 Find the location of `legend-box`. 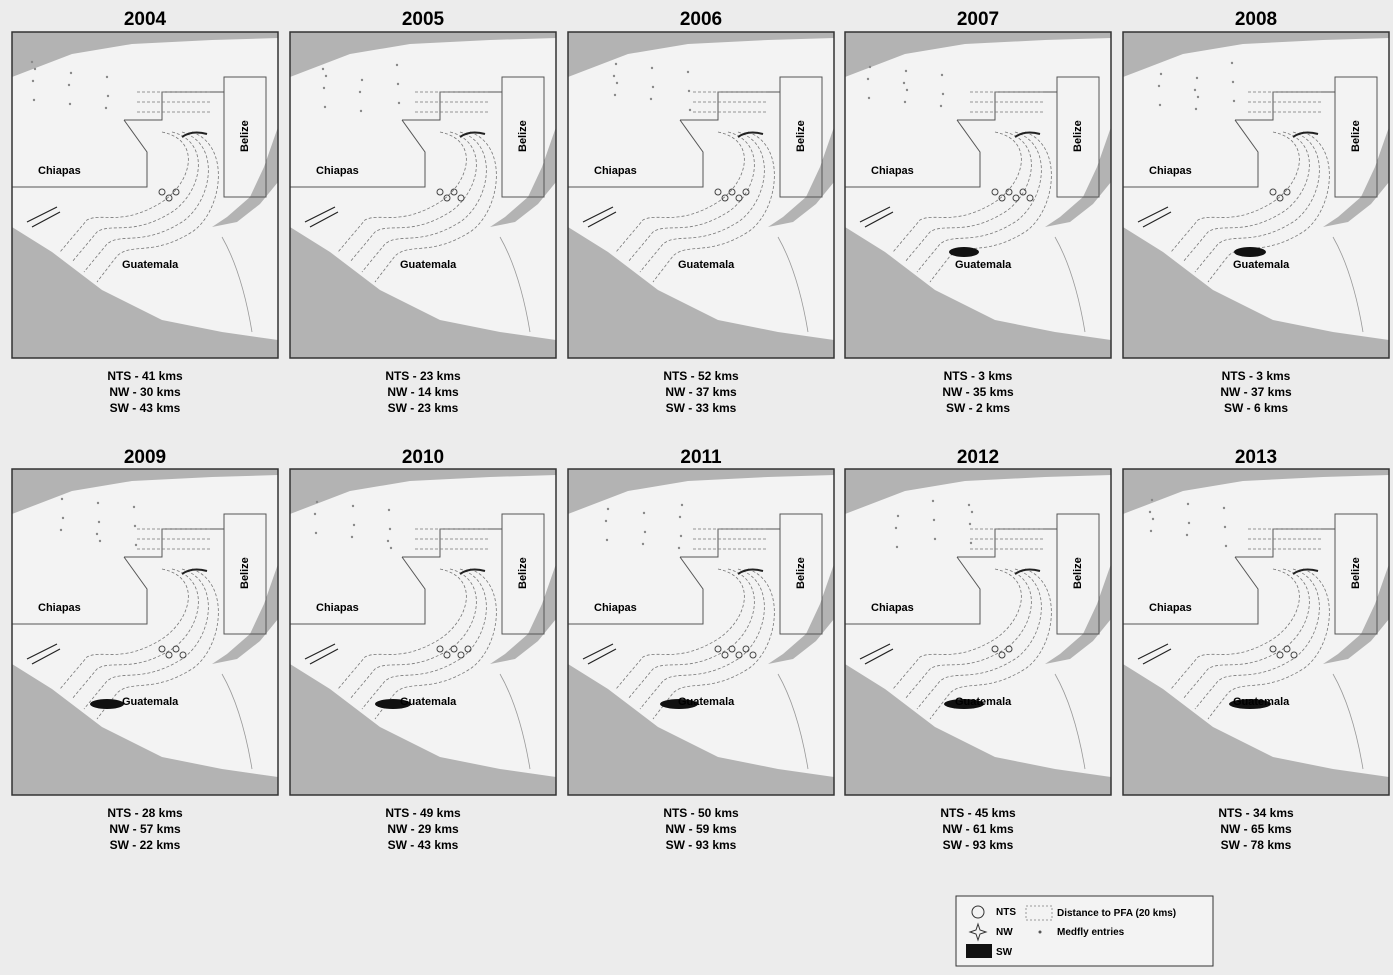

legend-box is located at coordinates (1084, 931).